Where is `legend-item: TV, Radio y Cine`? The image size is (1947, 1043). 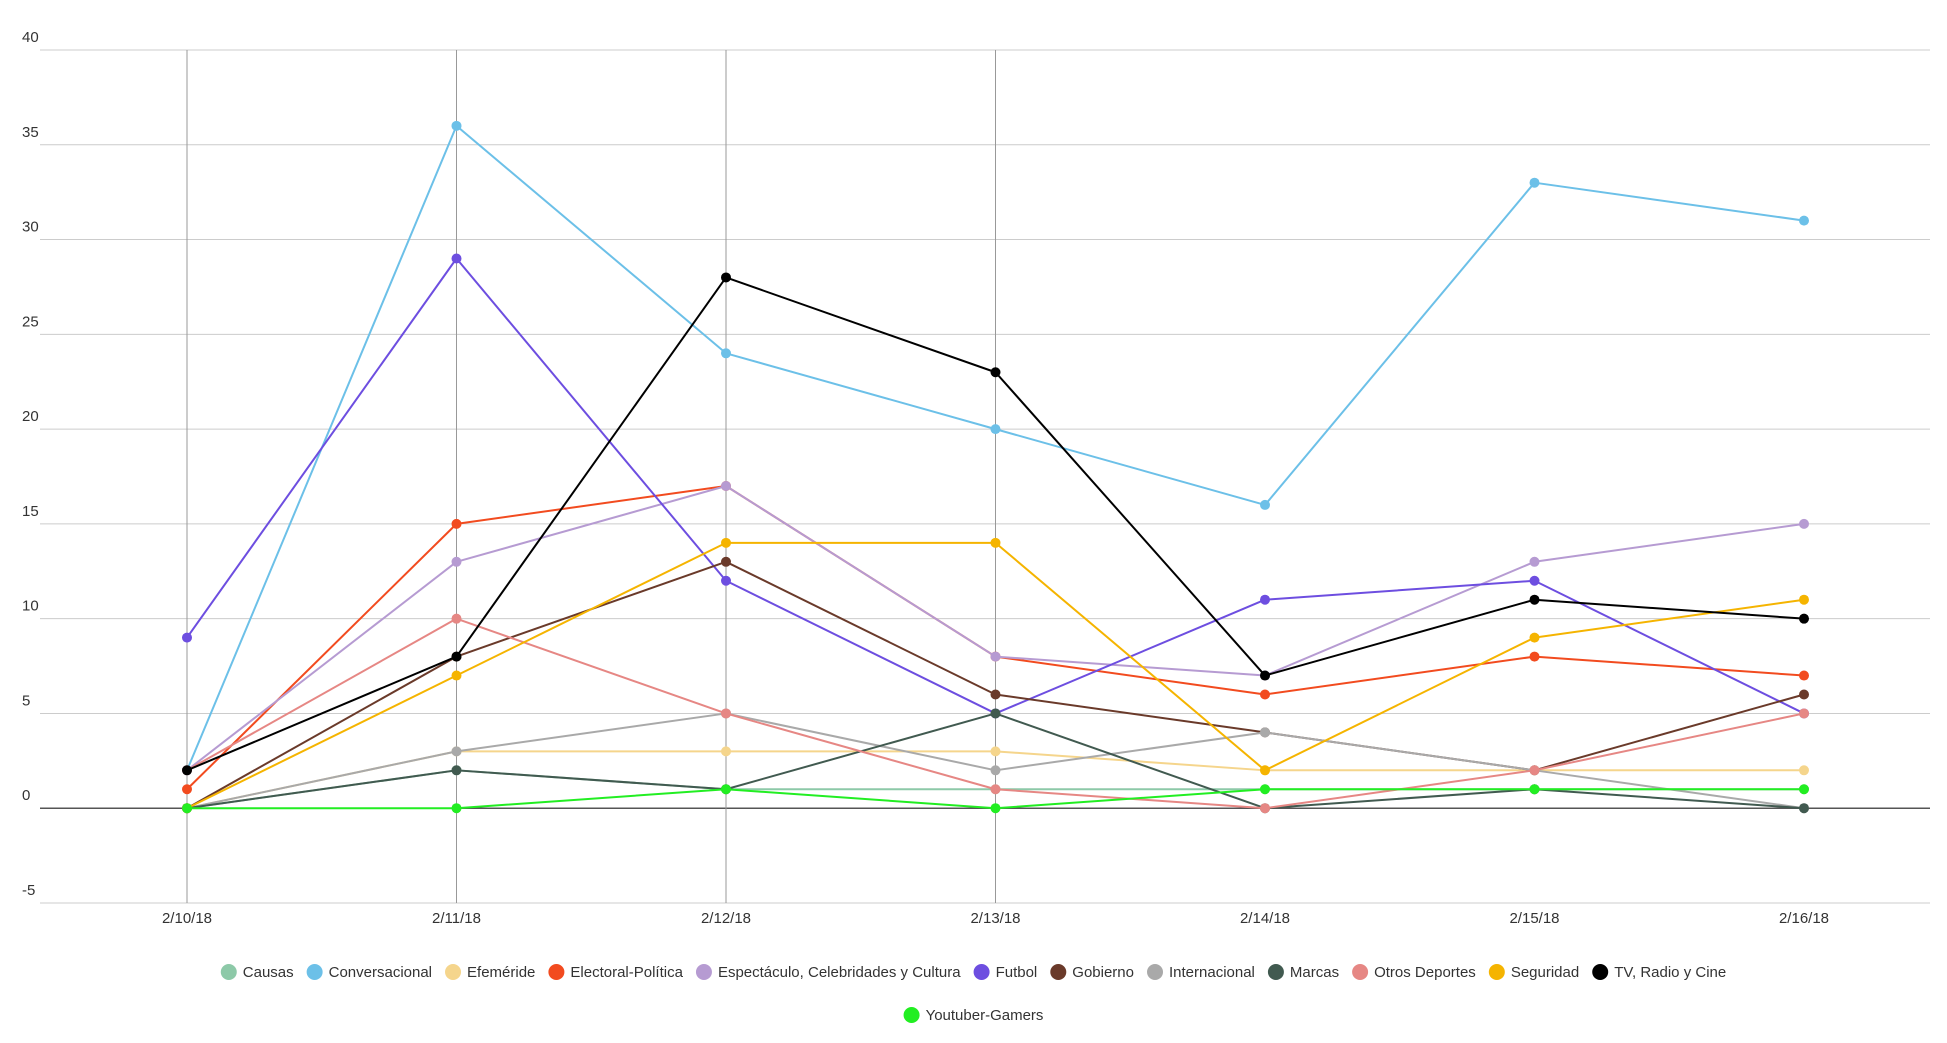
legend-item: TV, Radio y Cine is located at coordinates (1659, 972).